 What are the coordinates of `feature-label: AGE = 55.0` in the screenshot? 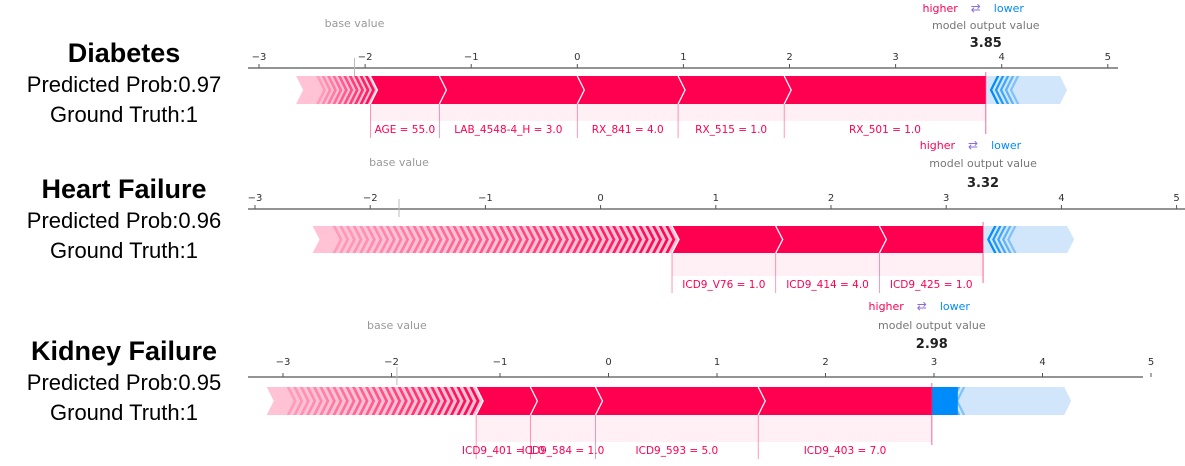 It's located at (405, 130).